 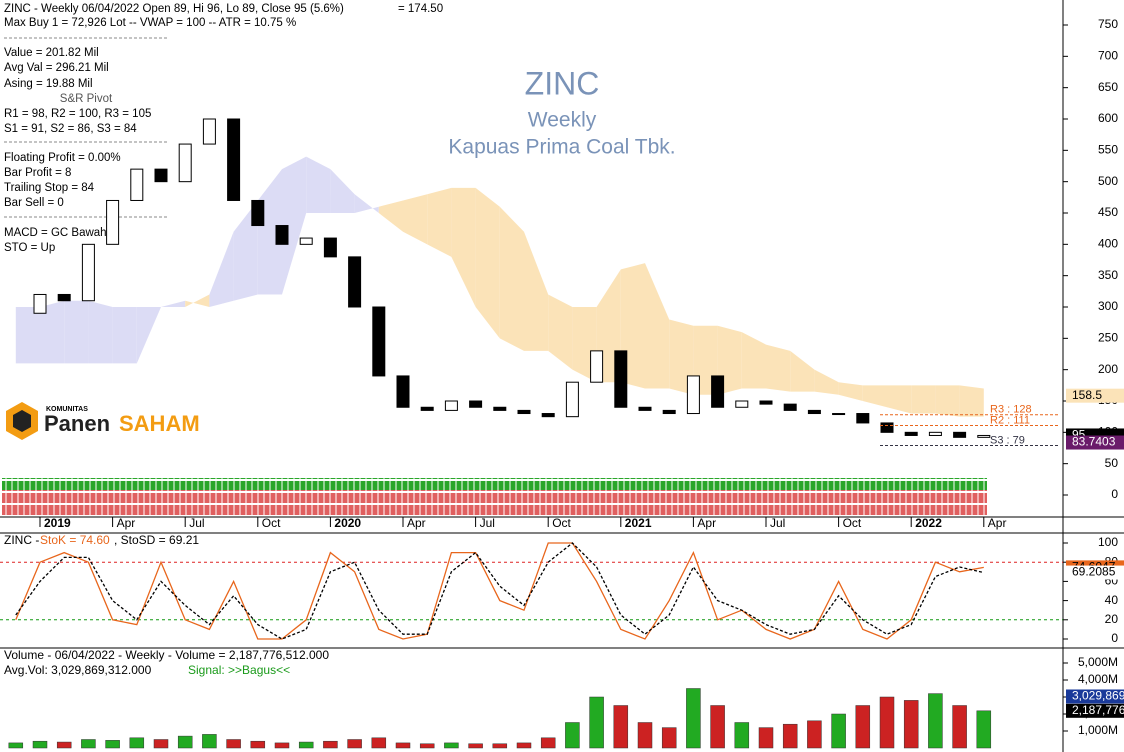 I want to click on logo: KOMUNITAS Panen SAHAM, so click(x=103, y=421).